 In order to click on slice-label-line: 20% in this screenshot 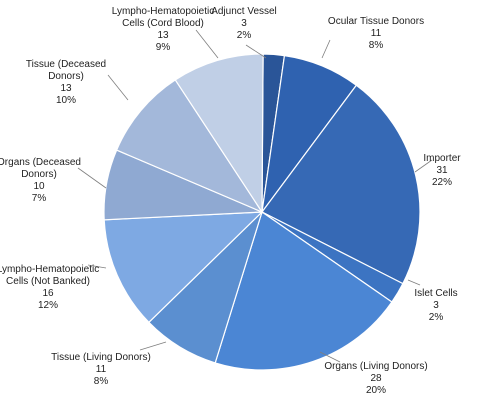, I will do `click(376, 390)`.